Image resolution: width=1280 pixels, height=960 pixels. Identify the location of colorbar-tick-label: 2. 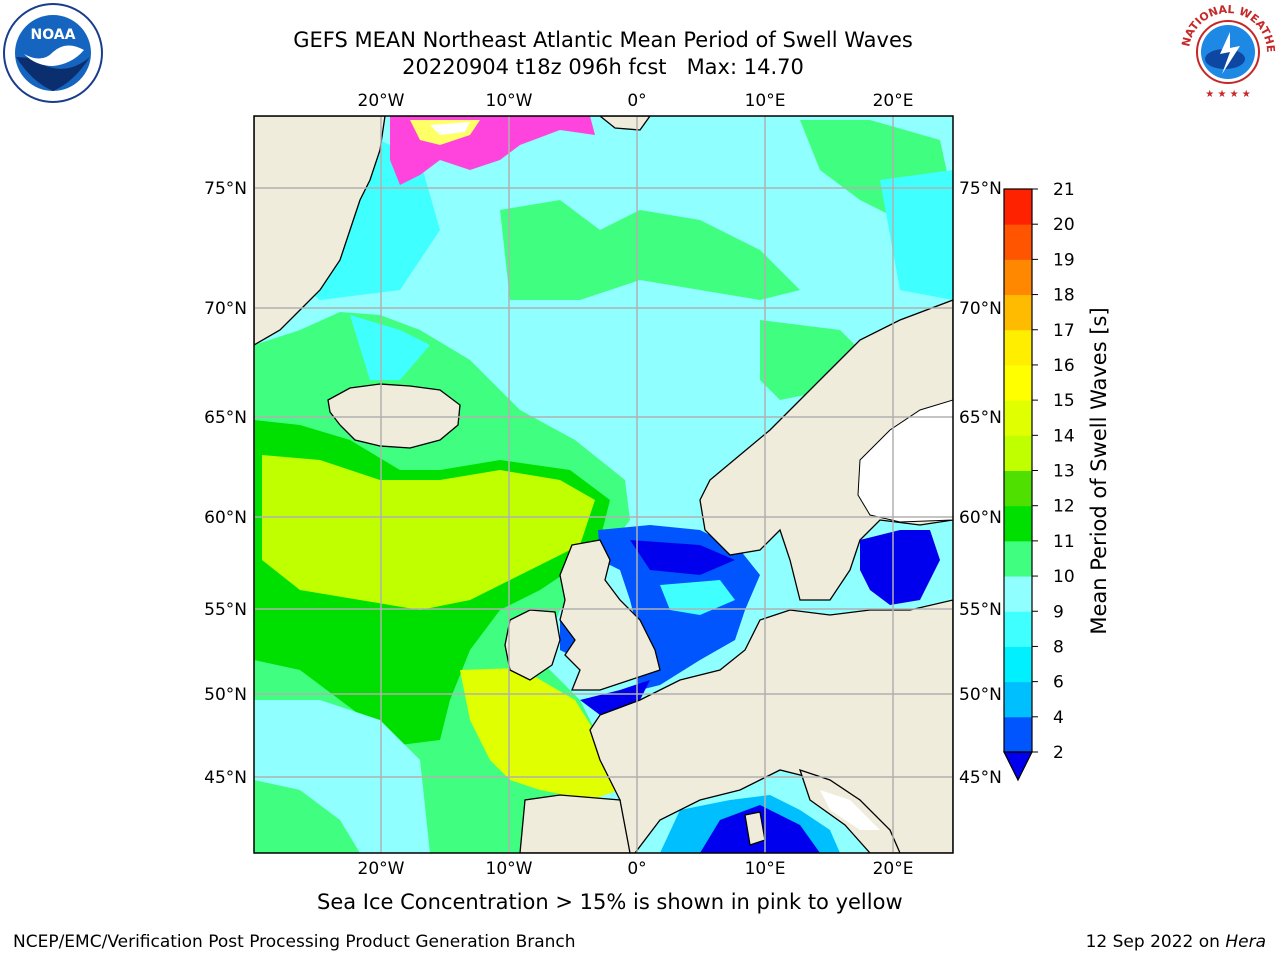
(1058, 753).